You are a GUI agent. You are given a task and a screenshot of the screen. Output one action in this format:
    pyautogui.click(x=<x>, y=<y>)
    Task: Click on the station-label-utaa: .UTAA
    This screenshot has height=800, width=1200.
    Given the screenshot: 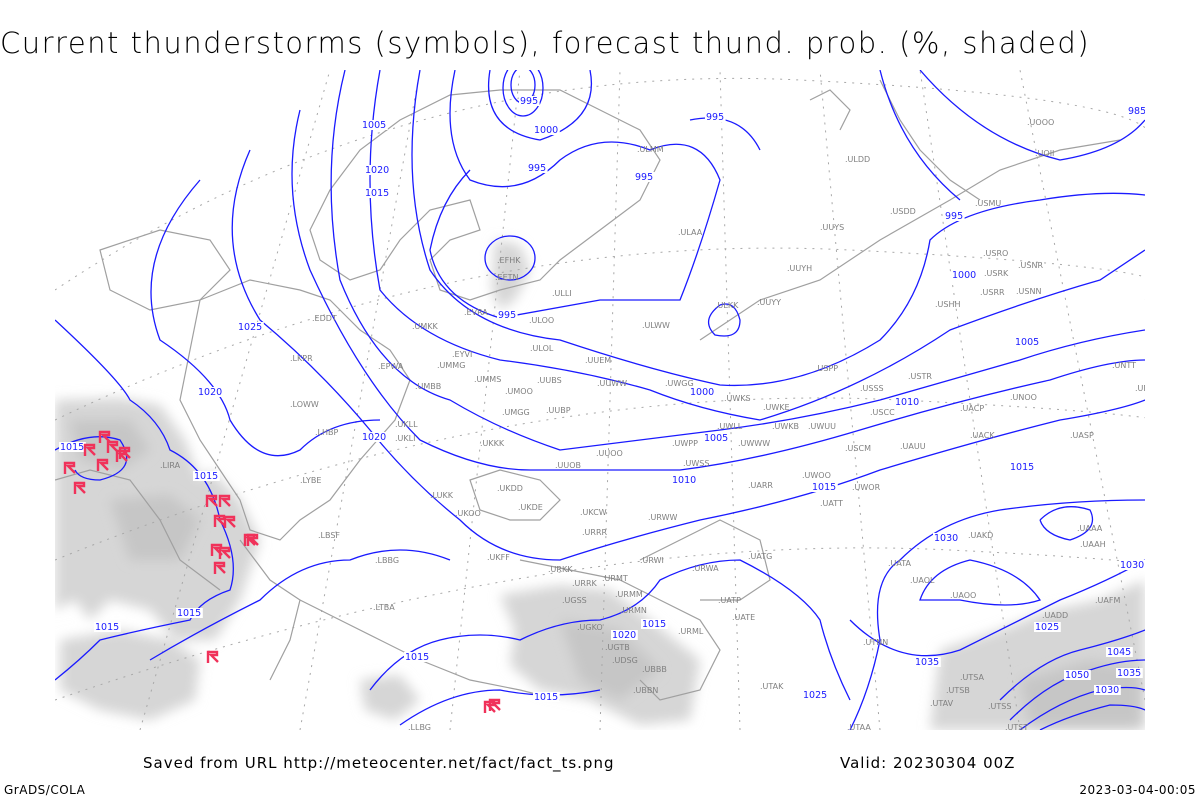 What is the action you would take?
    pyautogui.click(x=859, y=727)
    